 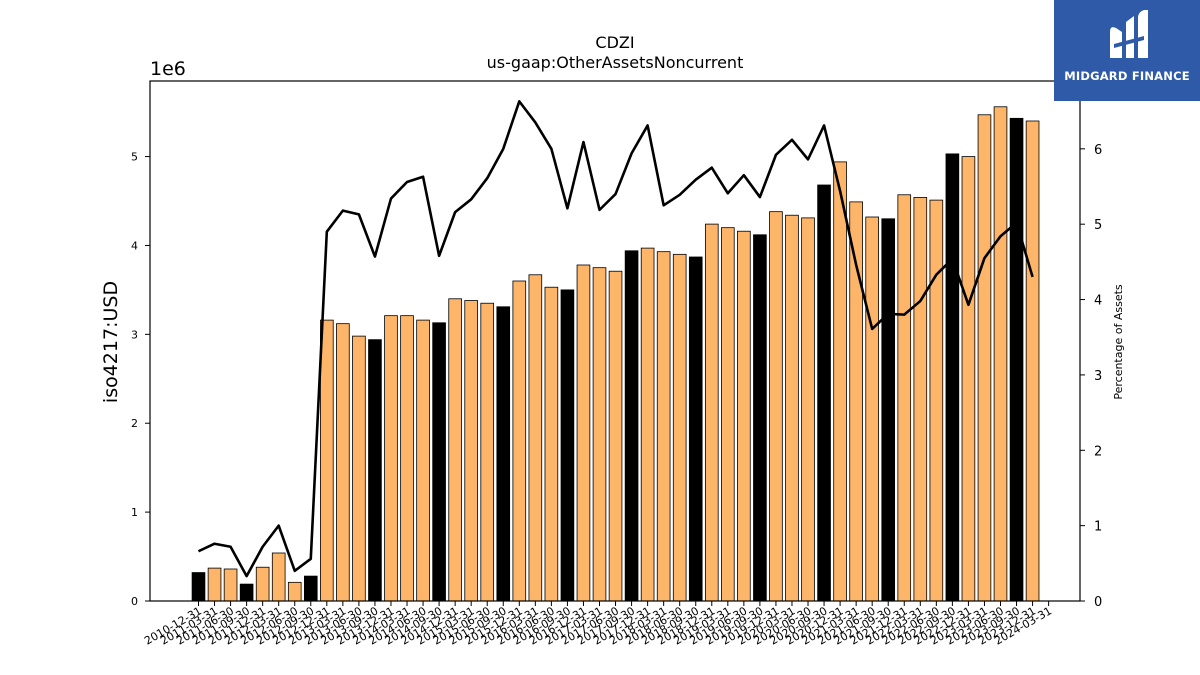 I want to click on y-multiplier-label: 1e6, so click(x=168, y=69).